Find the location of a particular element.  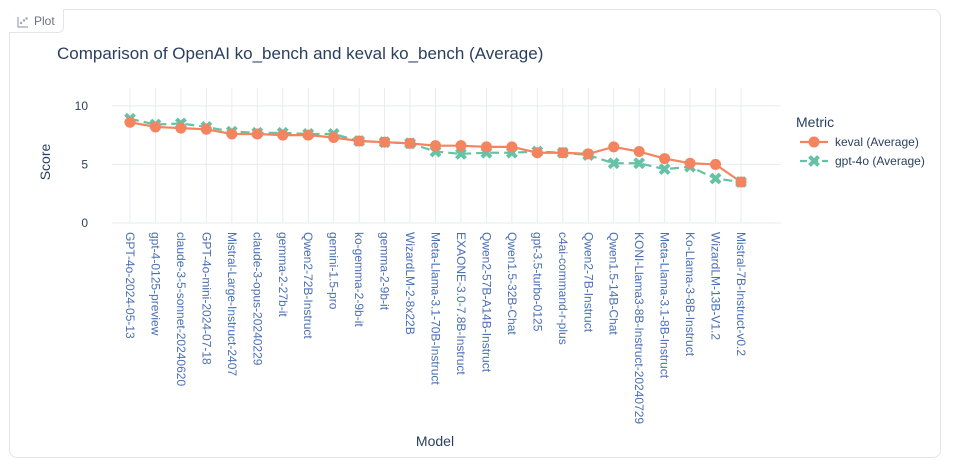

y-tick-label: 10 is located at coordinates (82, 106).